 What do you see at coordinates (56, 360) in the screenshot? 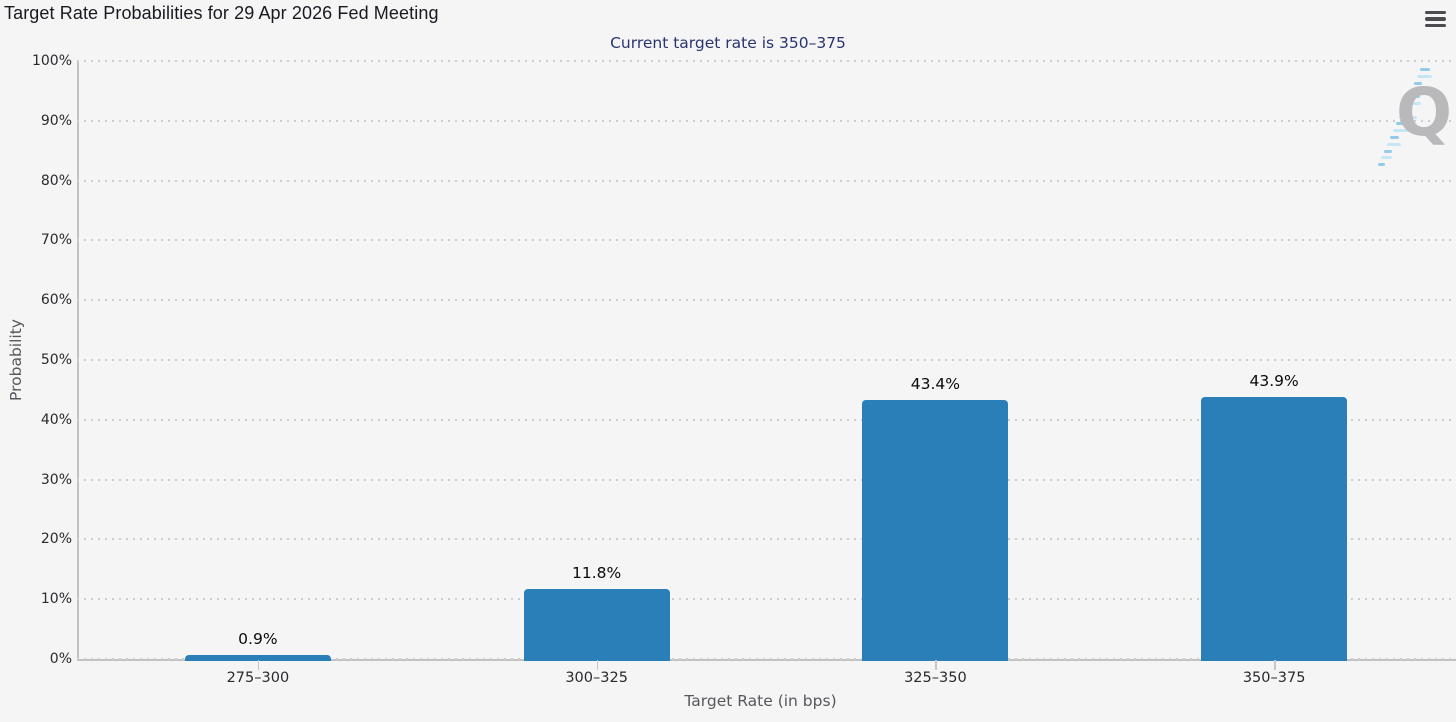
I see `y-tick-label: 50%` at bounding box center [56, 360].